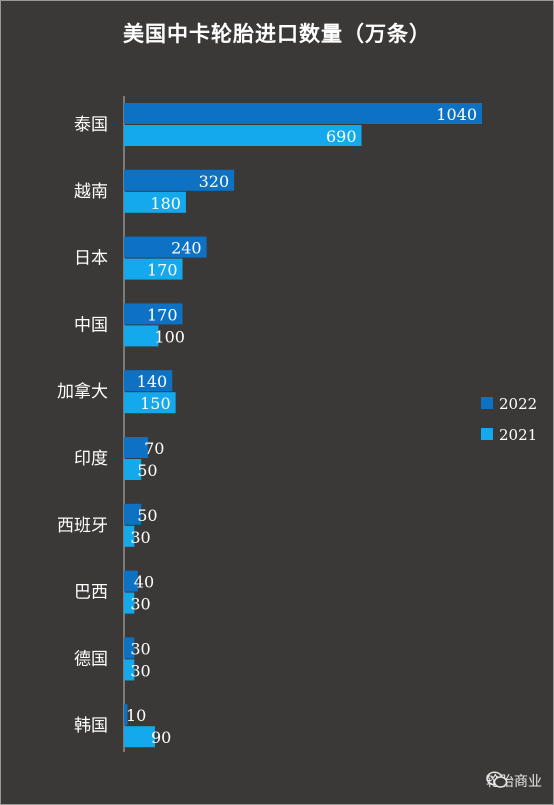 The width and height of the screenshot is (554, 805). What do you see at coordinates (165, 203) in the screenshot?
I see `data-label: 180` at bounding box center [165, 203].